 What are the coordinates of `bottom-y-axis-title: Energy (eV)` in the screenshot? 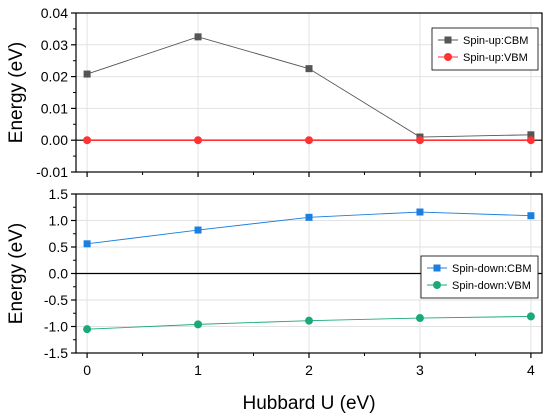 It's located at (16, 273).